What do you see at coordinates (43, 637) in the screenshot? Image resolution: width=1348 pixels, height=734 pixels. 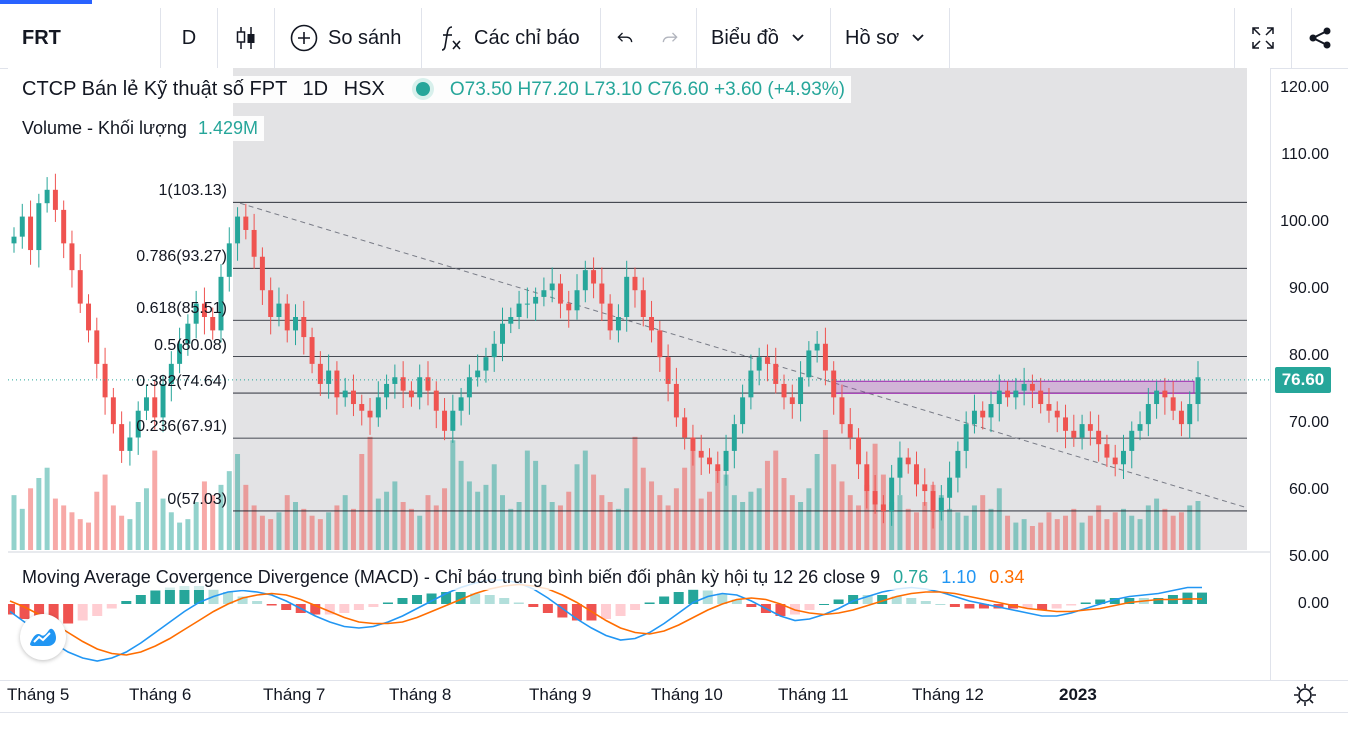 I see `tradingview-logo` at bounding box center [43, 637].